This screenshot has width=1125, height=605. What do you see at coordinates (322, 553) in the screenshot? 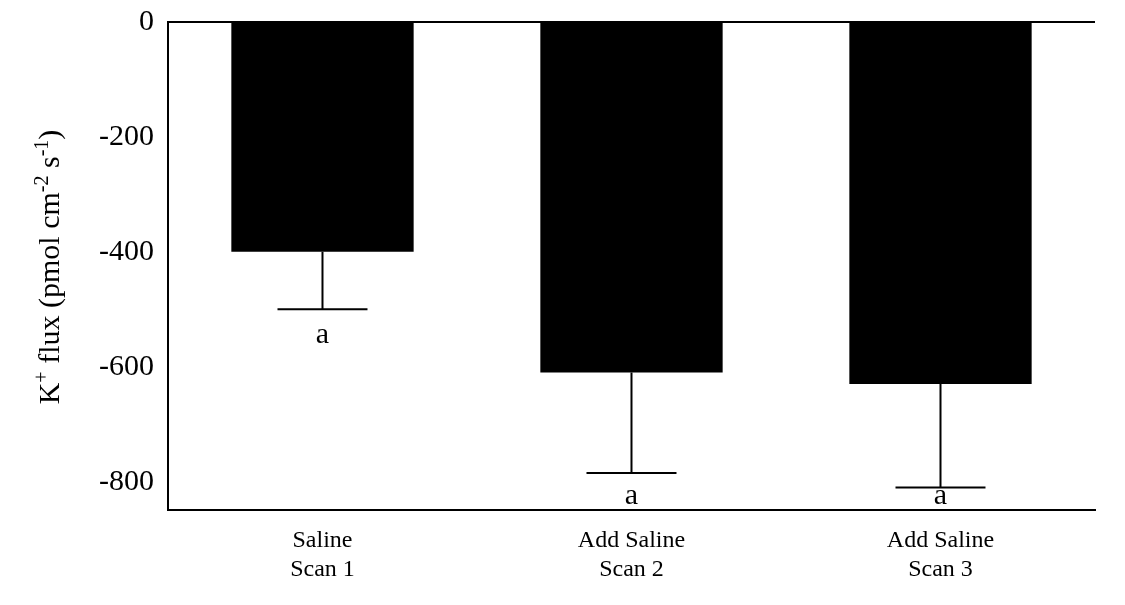
I see `x-tick-label: Saline Scan 1` at bounding box center [322, 553].